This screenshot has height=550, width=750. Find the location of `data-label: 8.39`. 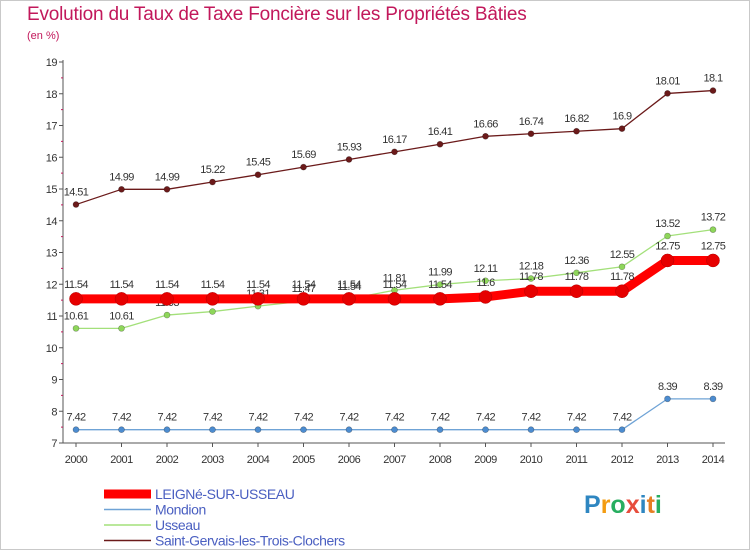

data-label: 8.39 is located at coordinates (712, 387).